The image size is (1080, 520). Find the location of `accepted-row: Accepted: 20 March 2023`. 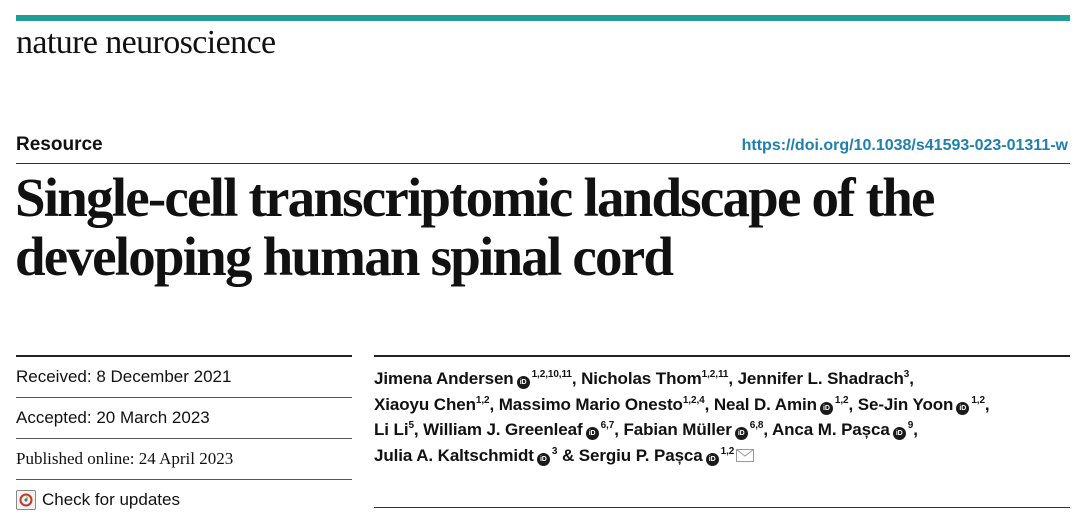

accepted-row: Accepted: 20 March 2023 is located at coordinates (184, 417).